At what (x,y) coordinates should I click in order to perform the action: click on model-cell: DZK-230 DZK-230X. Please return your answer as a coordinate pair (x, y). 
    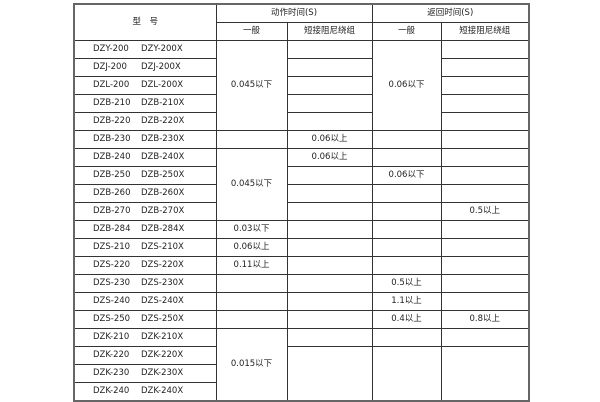
    Looking at the image, I should click on (145, 373).